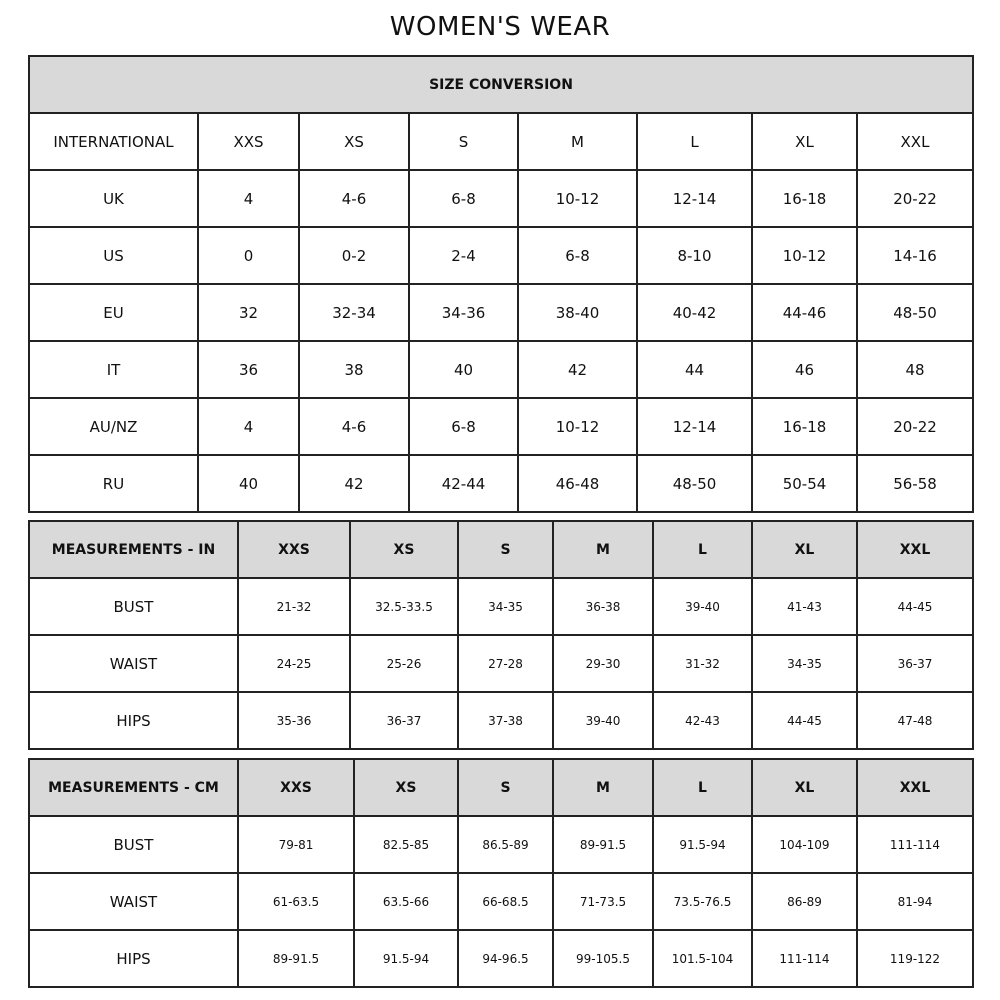 The width and height of the screenshot is (1000, 1000). Describe the element at coordinates (463, 483) in the screenshot. I see `table-cell: 42-44` at that location.